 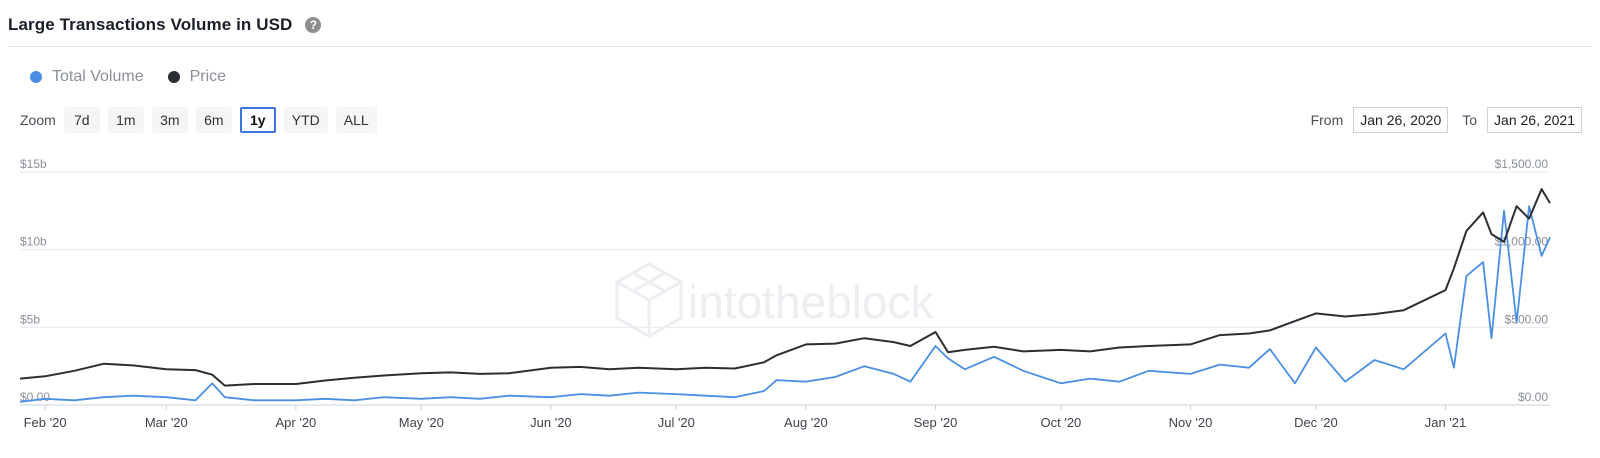 What do you see at coordinates (676, 422) in the screenshot?
I see `x-tick-label: Jul '20` at bounding box center [676, 422].